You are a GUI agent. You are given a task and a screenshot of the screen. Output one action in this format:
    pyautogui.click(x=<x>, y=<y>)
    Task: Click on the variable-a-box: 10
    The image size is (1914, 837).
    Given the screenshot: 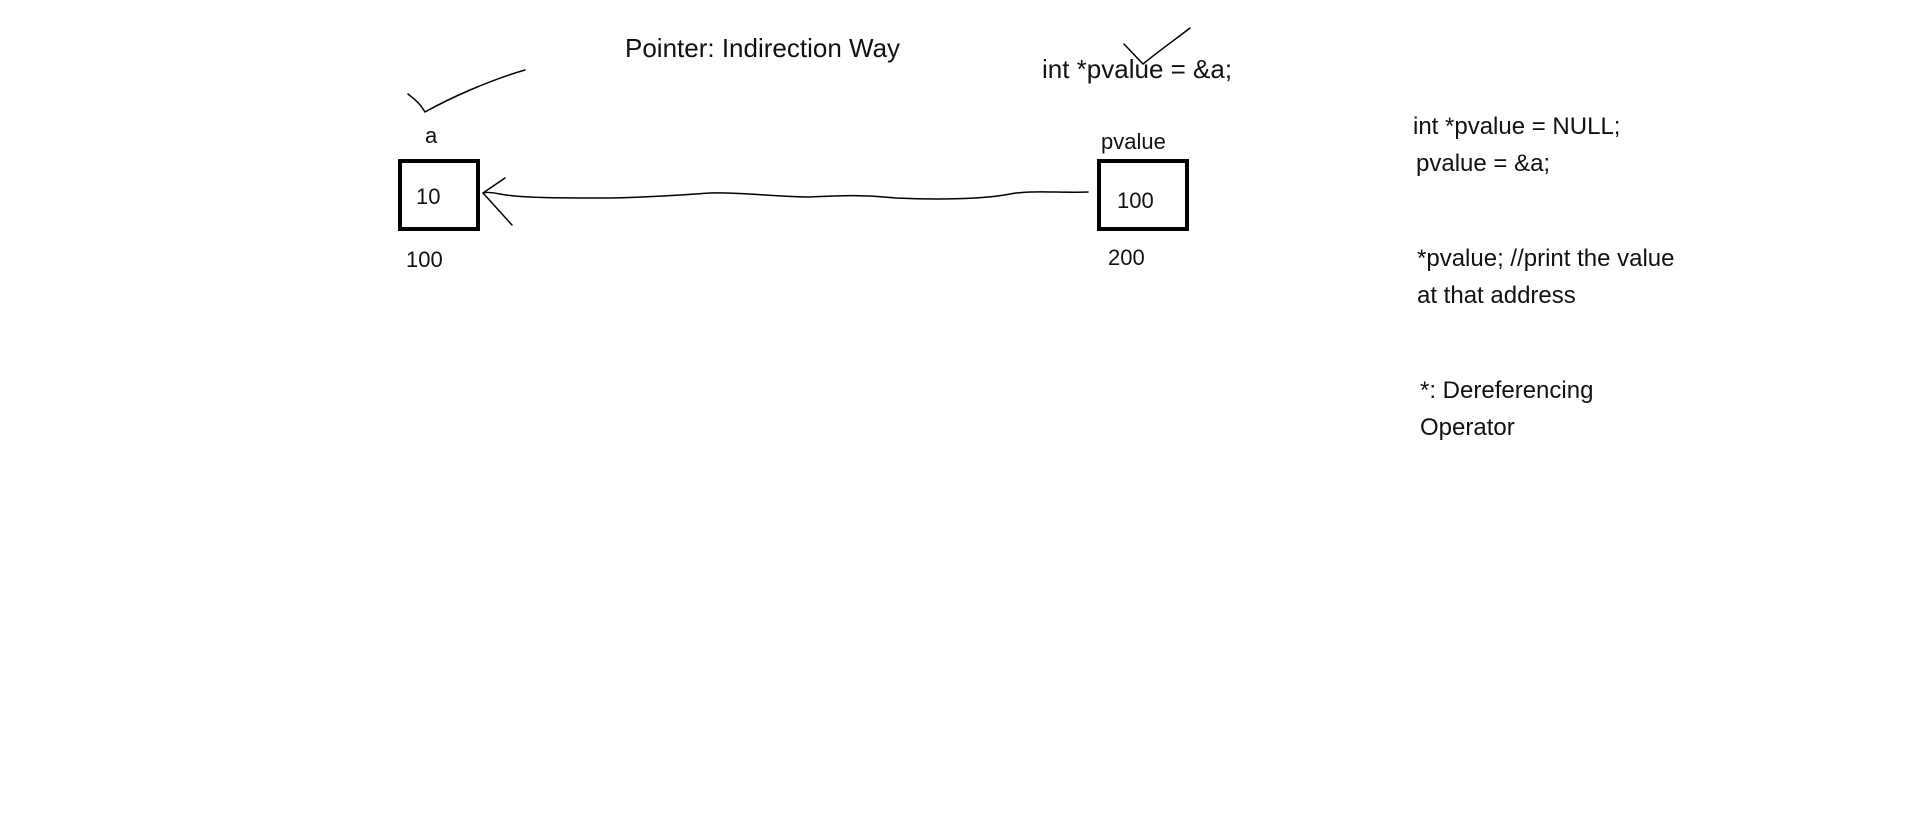 What is the action you would take?
    pyautogui.click(x=439, y=195)
    